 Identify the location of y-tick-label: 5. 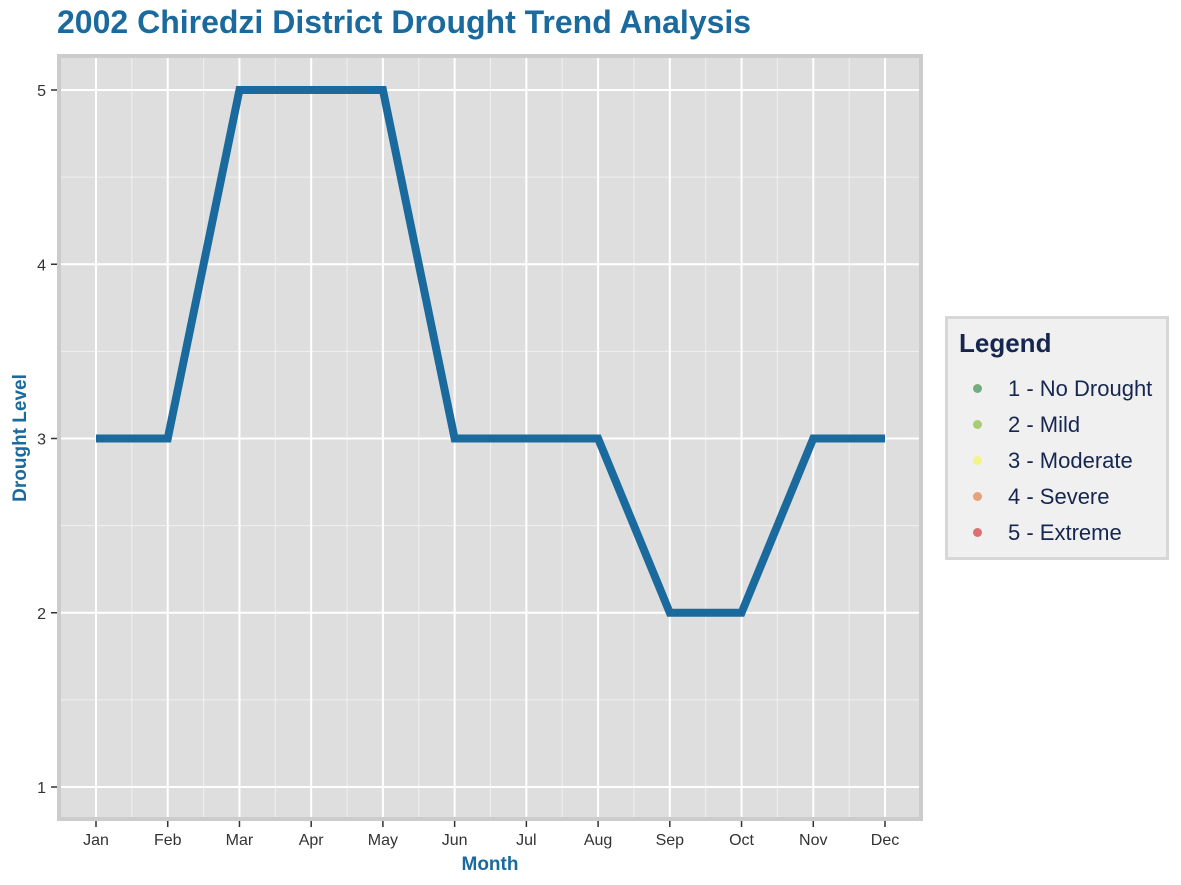
(41, 91).